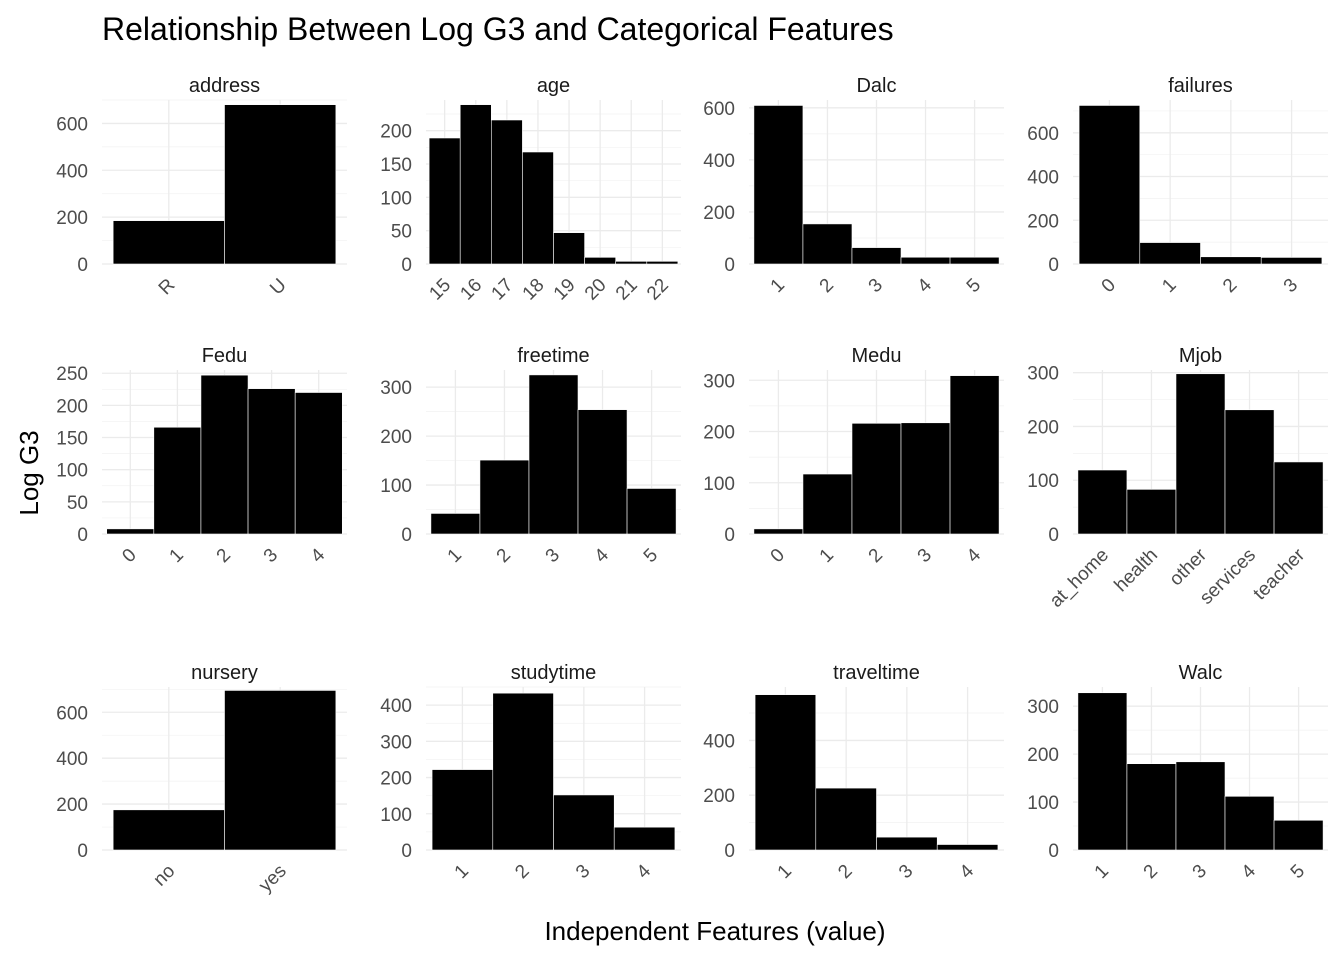 Image resolution: width=1344 pixels, height=960 pixels. What do you see at coordinates (273, 879) in the screenshot?
I see `x-tick-label: yes` at bounding box center [273, 879].